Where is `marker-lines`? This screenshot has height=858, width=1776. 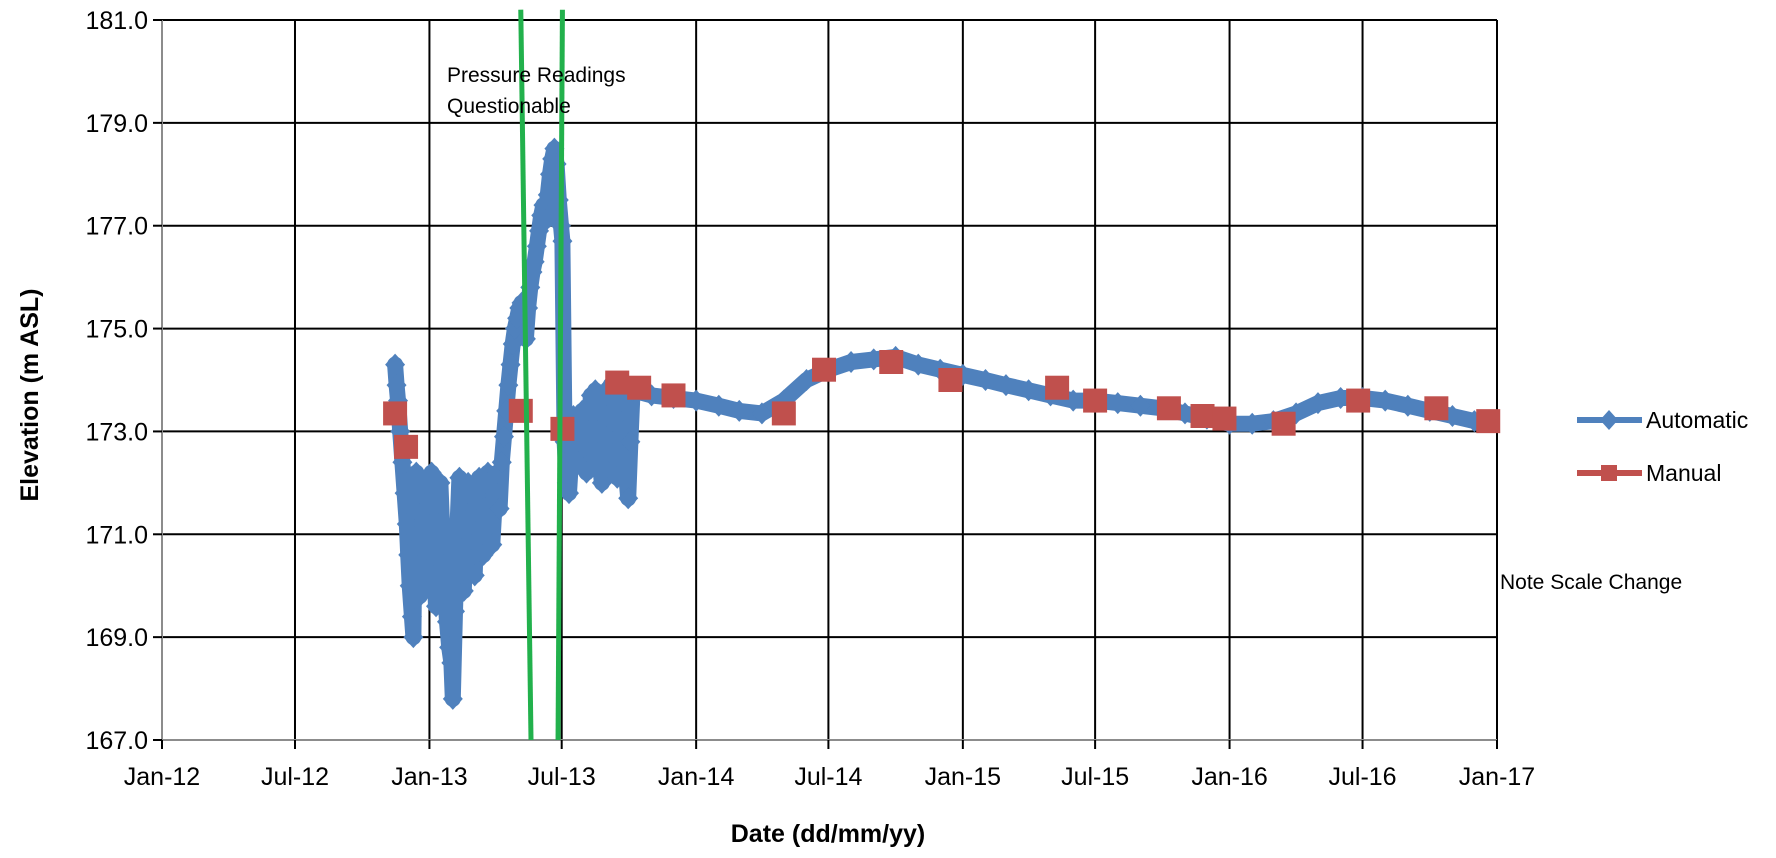
marker-lines is located at coordinates (541, 375).